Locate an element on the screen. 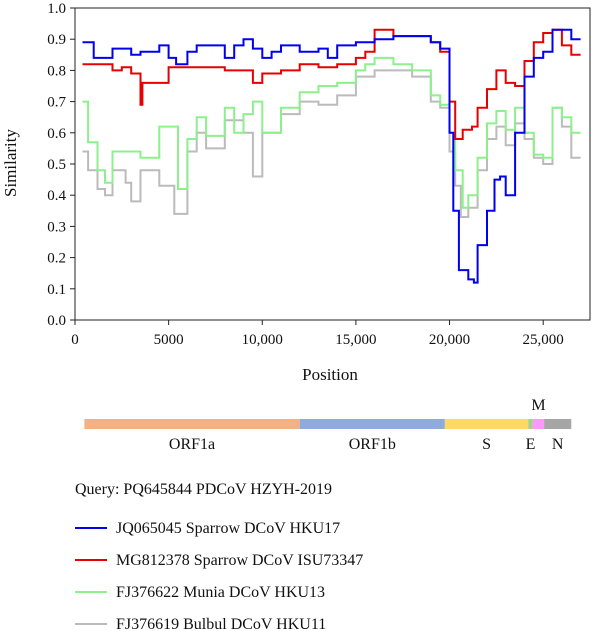  x-tick-label: 20,000 is located at coordinates (449, 340).